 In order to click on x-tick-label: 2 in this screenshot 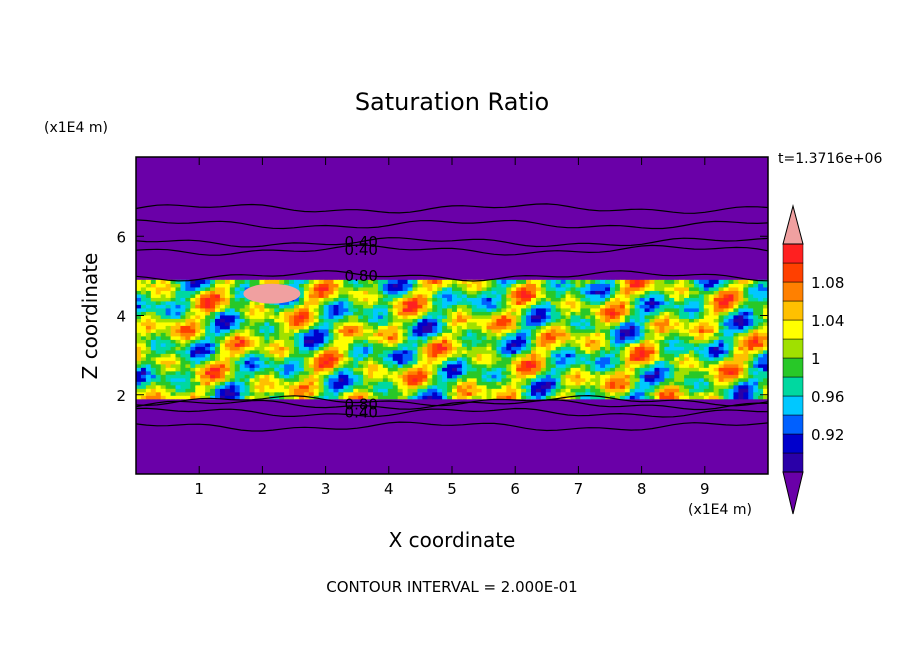, I will do `click(263, 489)`.